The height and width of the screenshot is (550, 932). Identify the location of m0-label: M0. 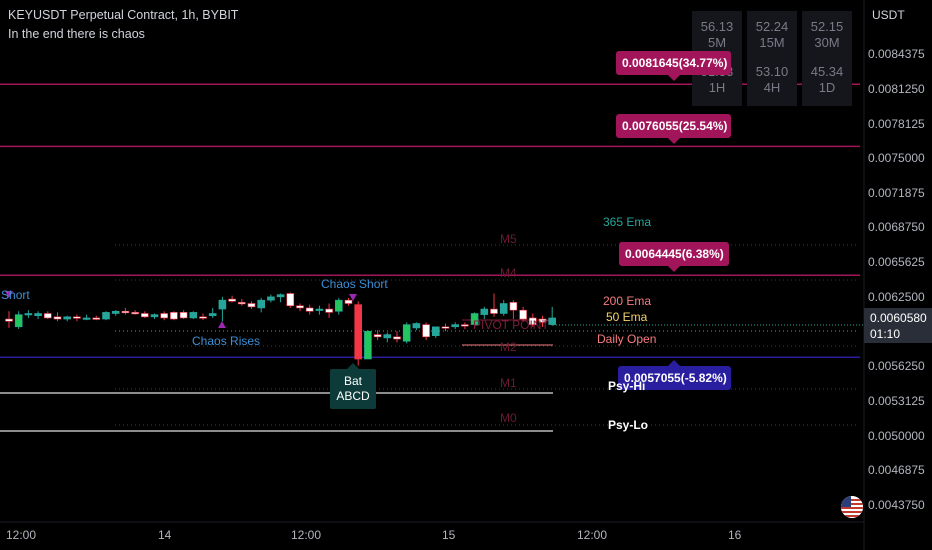
(508, 418).